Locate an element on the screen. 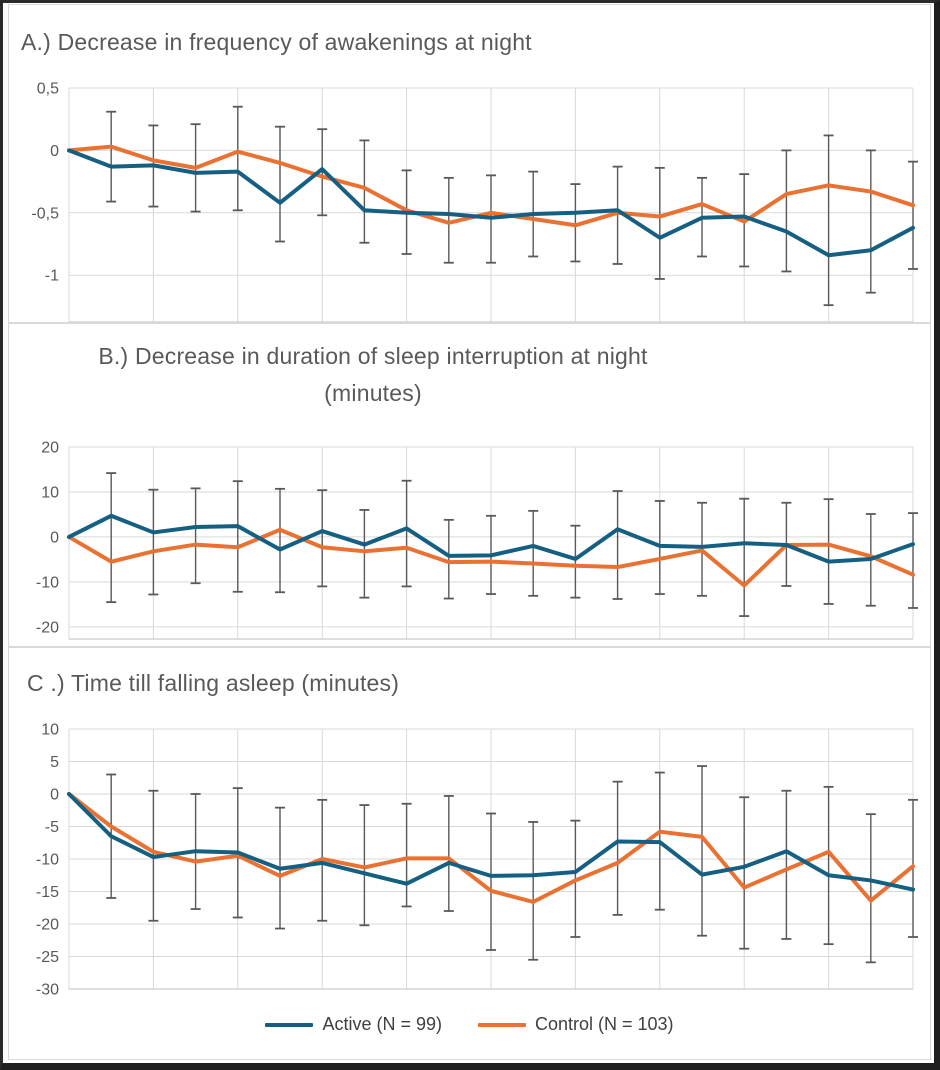 The image size is (940, 1070). legend-label-control: Control (N = 103) is located at coordinates (604, 1024).